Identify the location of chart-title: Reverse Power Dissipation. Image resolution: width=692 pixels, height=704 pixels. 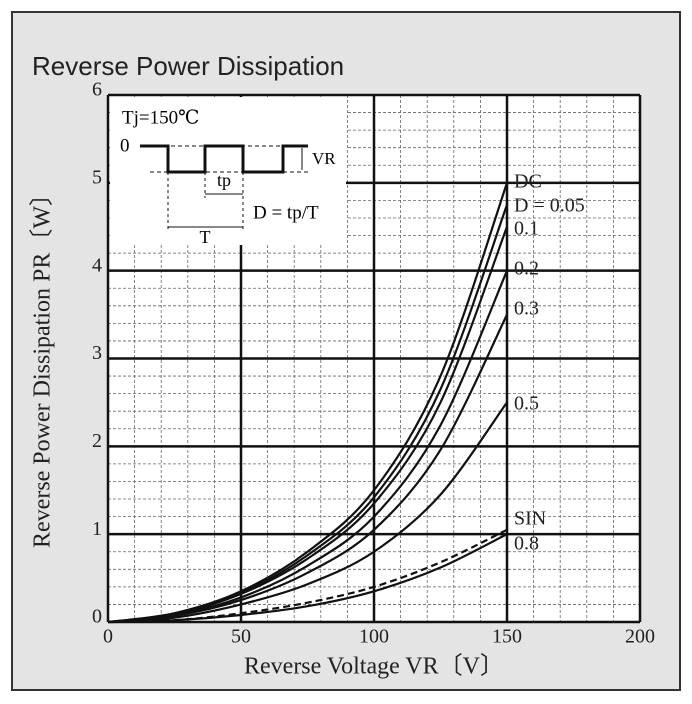
(188, 66).